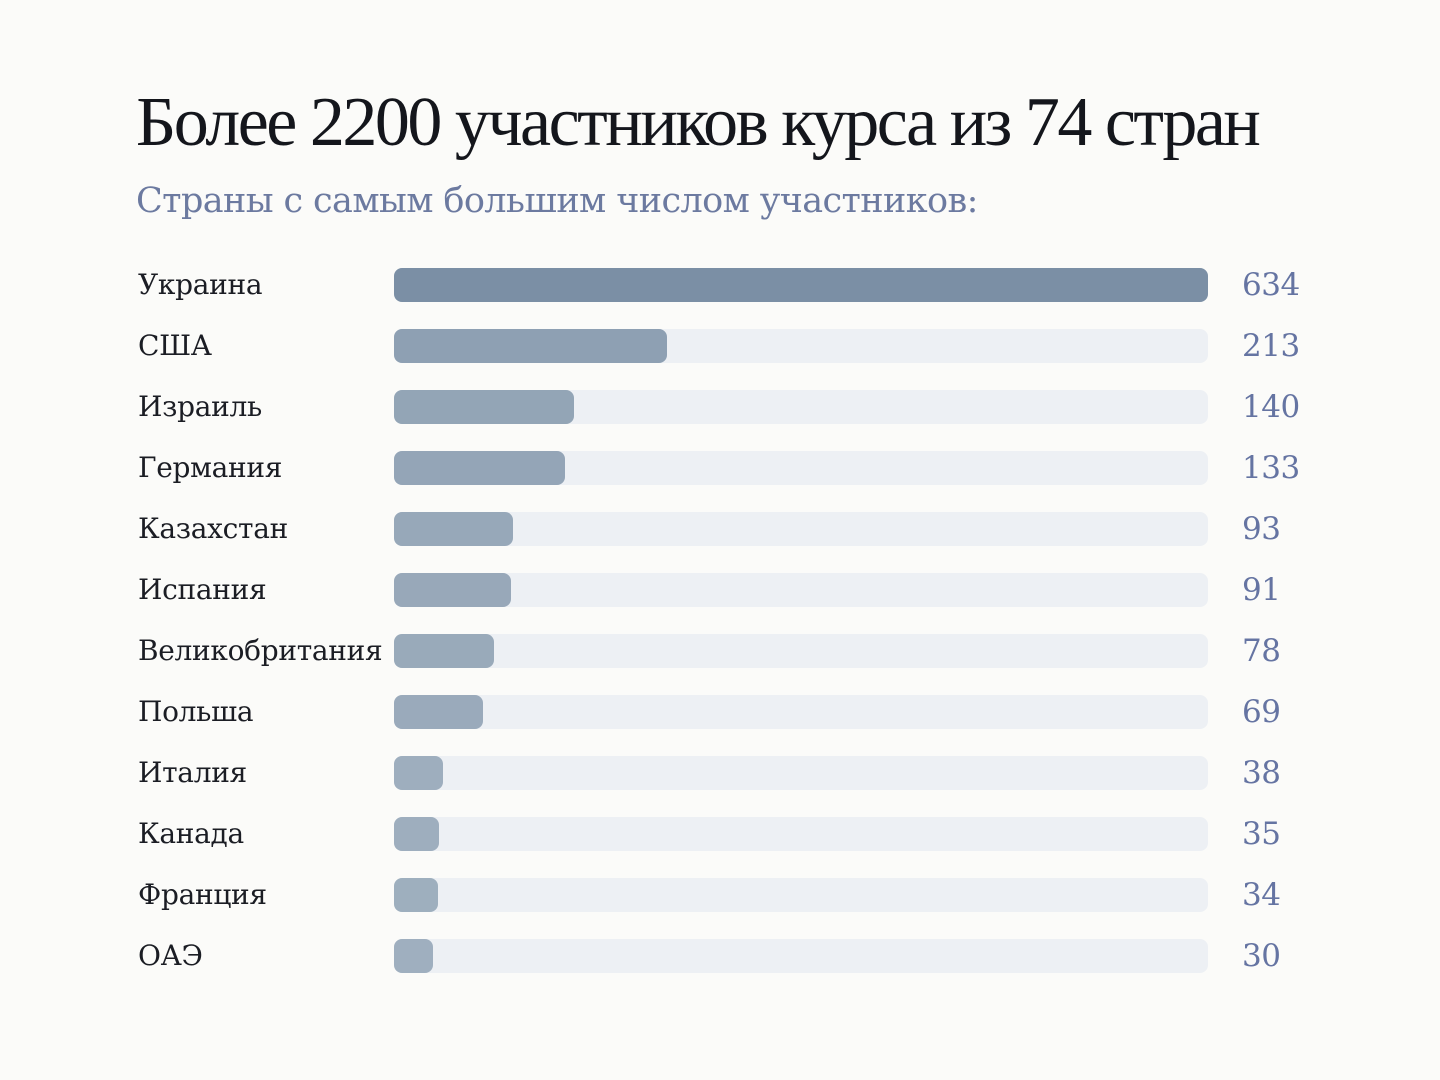 The height and width of the screenshot is (1080, 1440). I want to click on bar-label: Казахстан, so click(213, 528).